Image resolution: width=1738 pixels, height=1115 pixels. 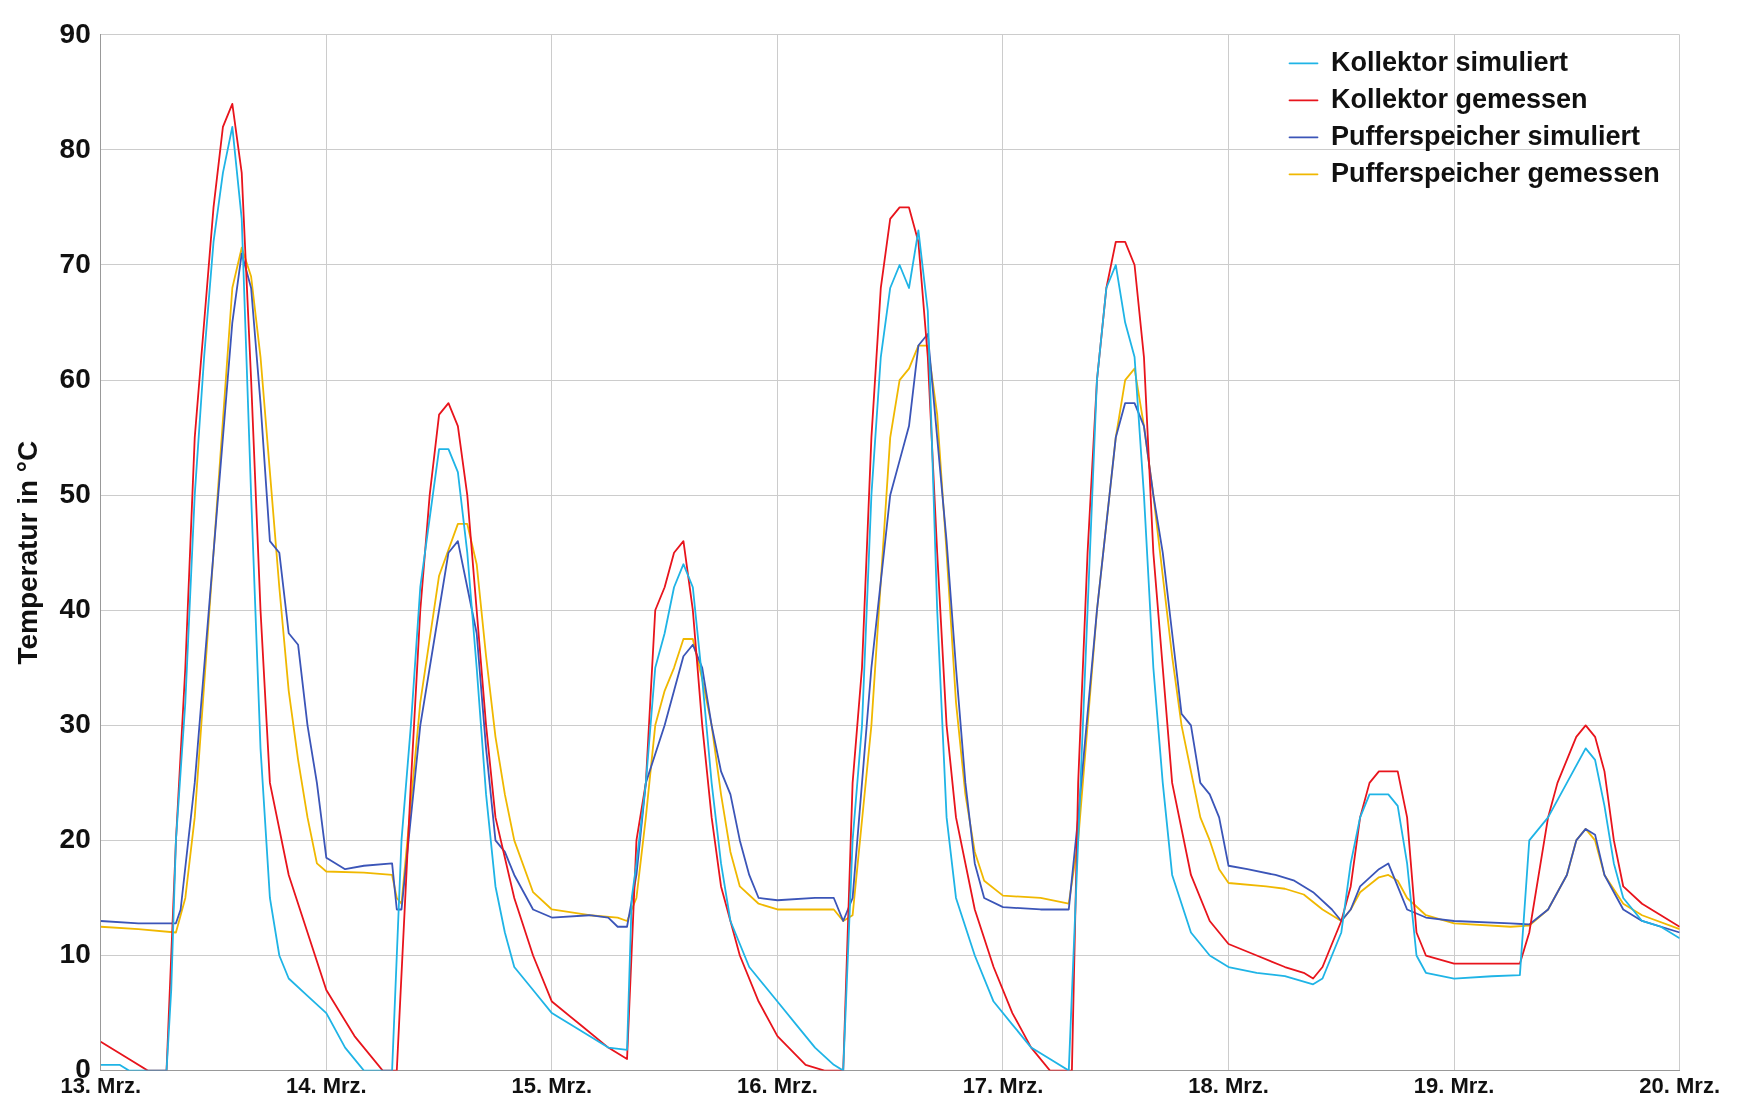 I want to click on y-tick-label: 60, so click(x=75, y=378).